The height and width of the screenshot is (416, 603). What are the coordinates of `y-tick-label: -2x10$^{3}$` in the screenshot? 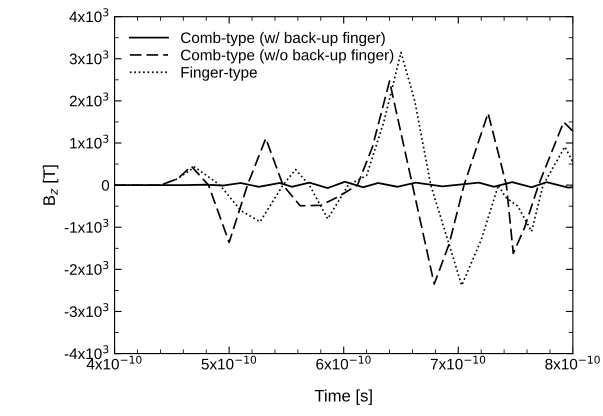 It's located at (86, 267).